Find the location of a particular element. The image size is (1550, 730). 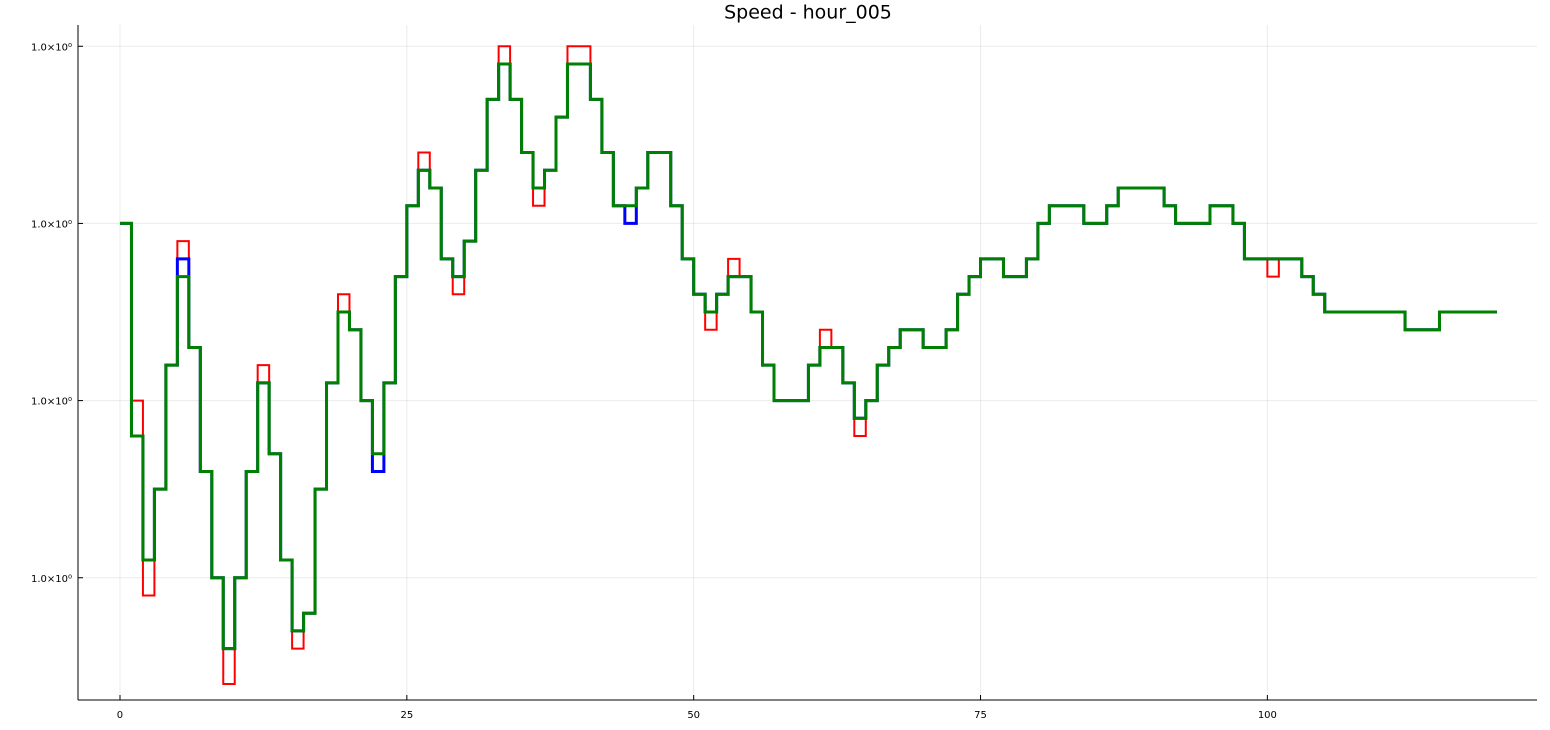

x-tick-label: 25 is located at coordinates (406, 715).